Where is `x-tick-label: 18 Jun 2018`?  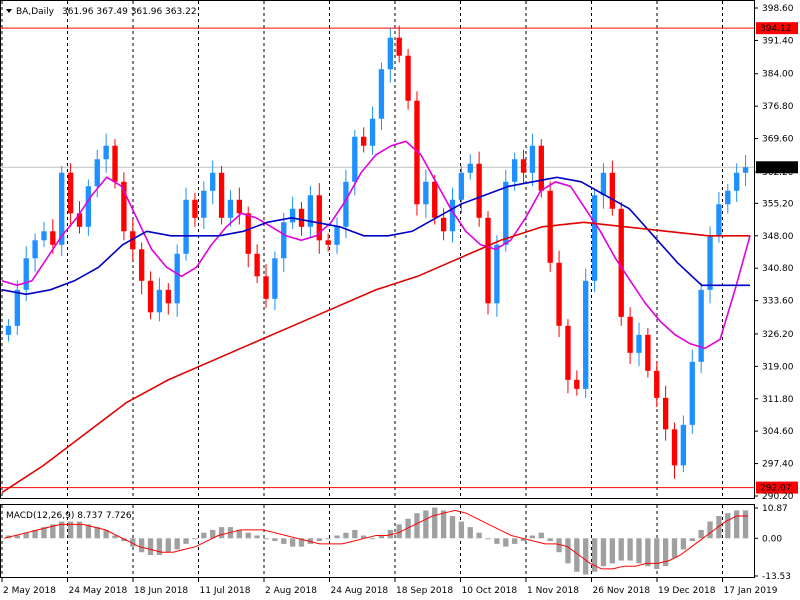
x-tick-label: 18 Jun 2018 is located at coordinates (161, 591).